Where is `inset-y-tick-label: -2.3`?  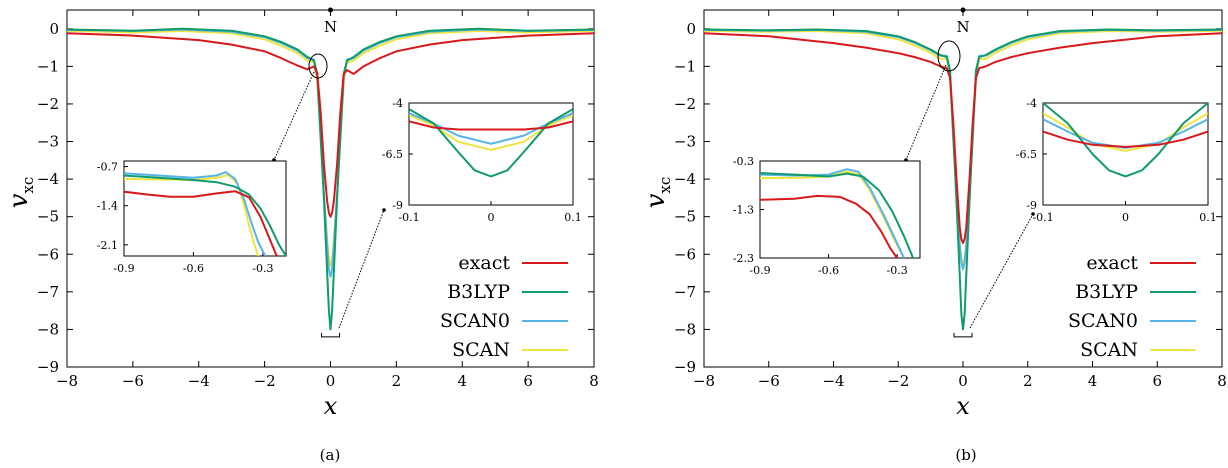 inset-y-tick-label: -2.3 is located at coordinates (743, 258).